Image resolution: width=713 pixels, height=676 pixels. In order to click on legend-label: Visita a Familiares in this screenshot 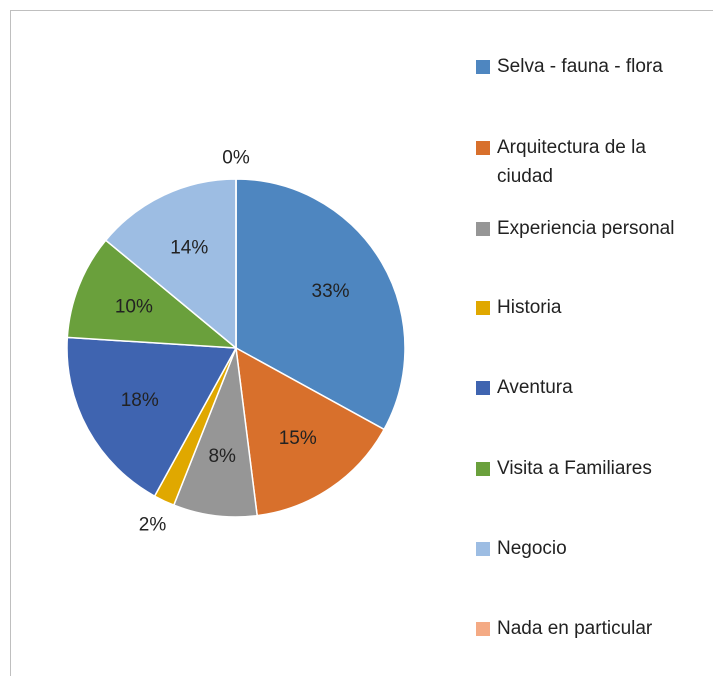, I will do `click(574, 468)`.